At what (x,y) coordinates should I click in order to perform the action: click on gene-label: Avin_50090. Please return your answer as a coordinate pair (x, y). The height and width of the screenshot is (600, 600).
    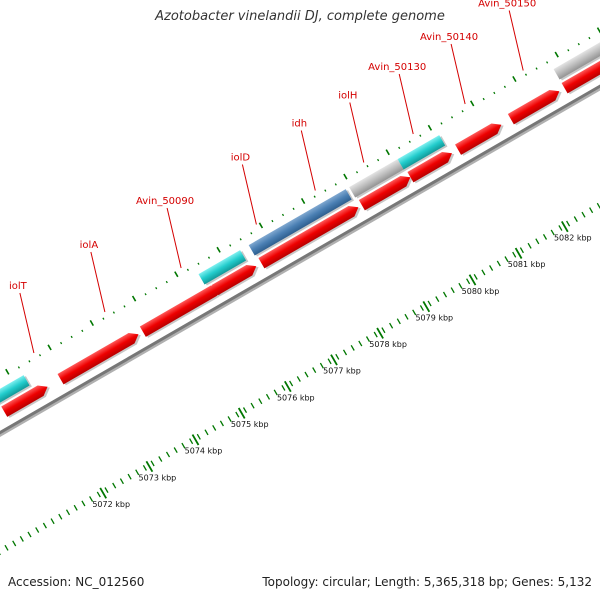
    Looking at the image, I should click on (165, 201).